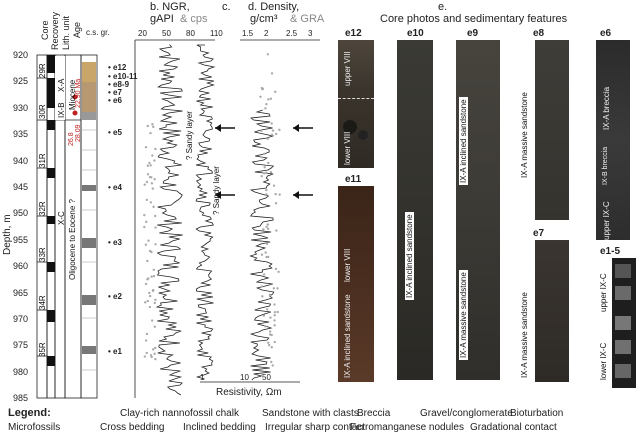 This screenshot has width=638, height=436. Describe the element at coordinates (266, 377) in the screenshot. I see `resistivity-tick: 50` at that location.